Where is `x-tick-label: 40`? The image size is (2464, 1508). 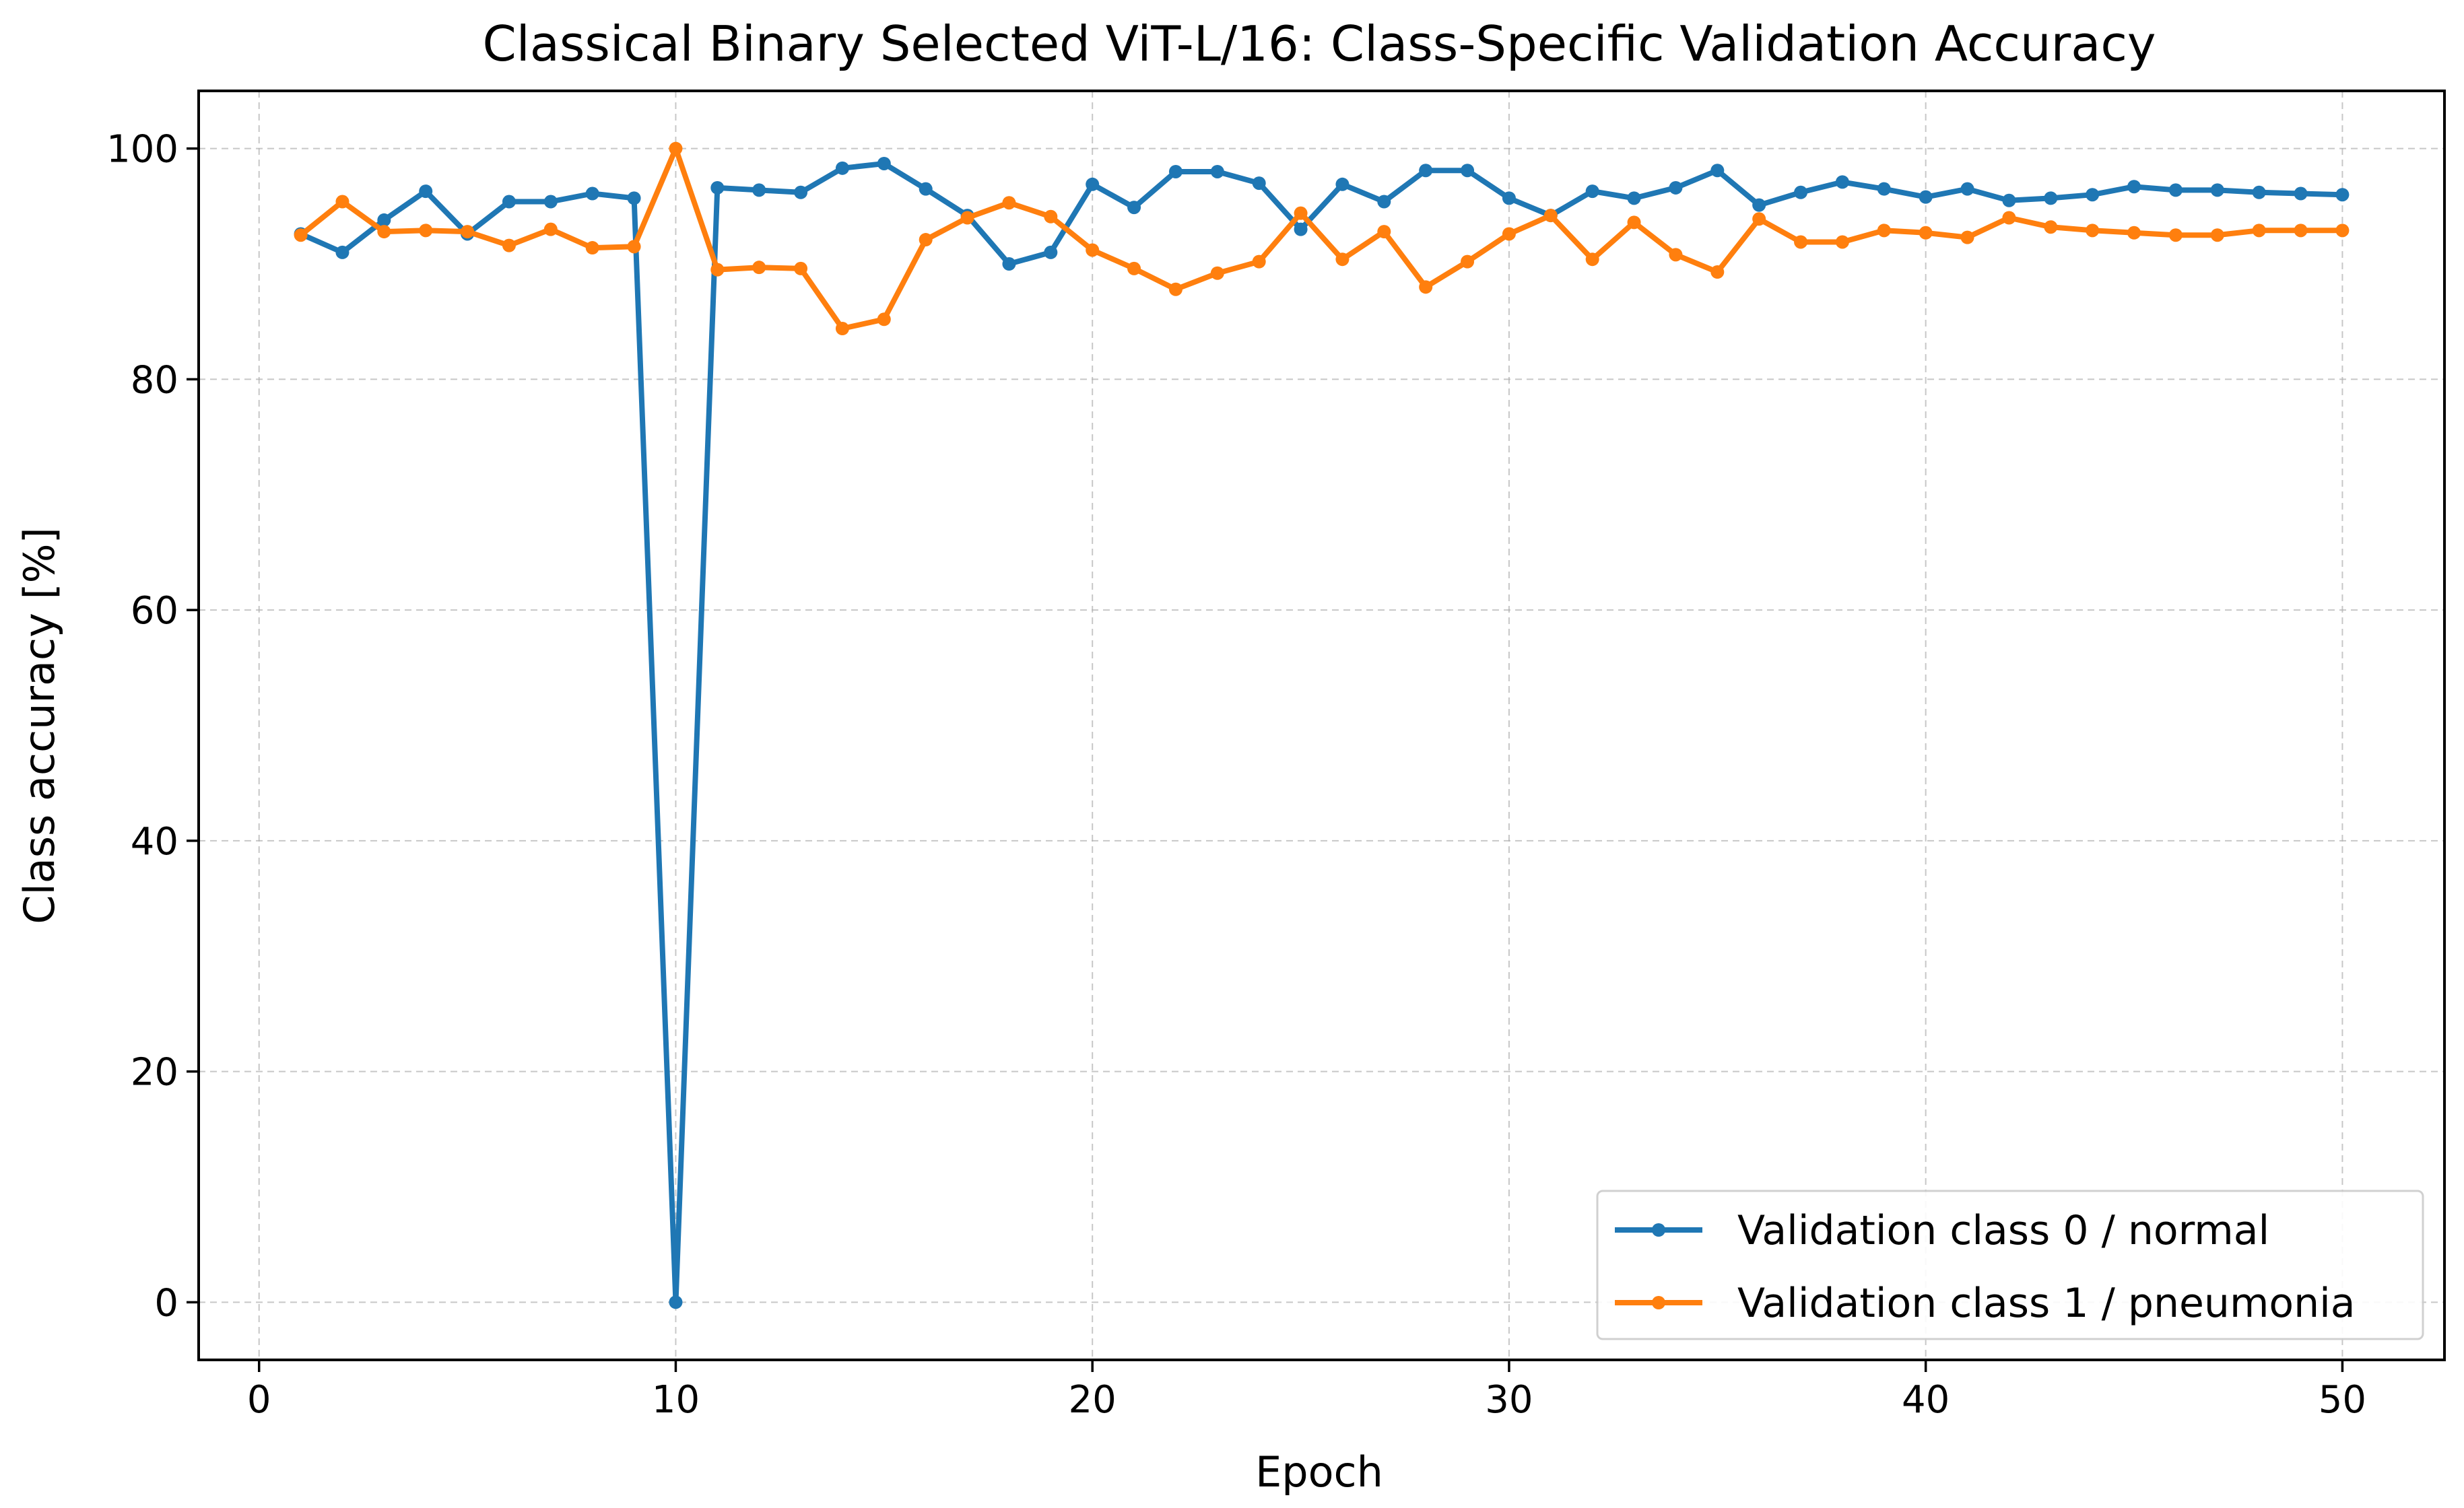 x-tick-label: 40 is located at coordinates (1926, 1400).